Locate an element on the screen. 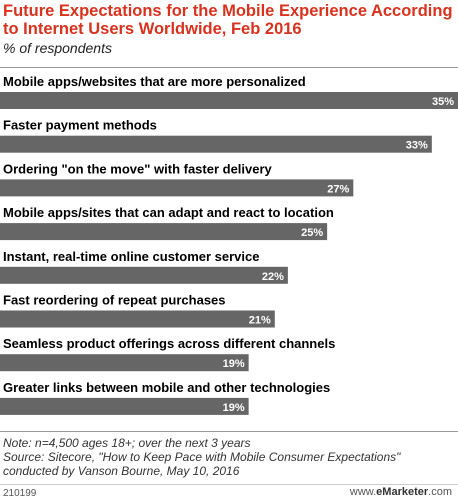 Image resolution: width=458 pixels, height=502 pixels. value-label: 22% is located at coordinates (273, 277).